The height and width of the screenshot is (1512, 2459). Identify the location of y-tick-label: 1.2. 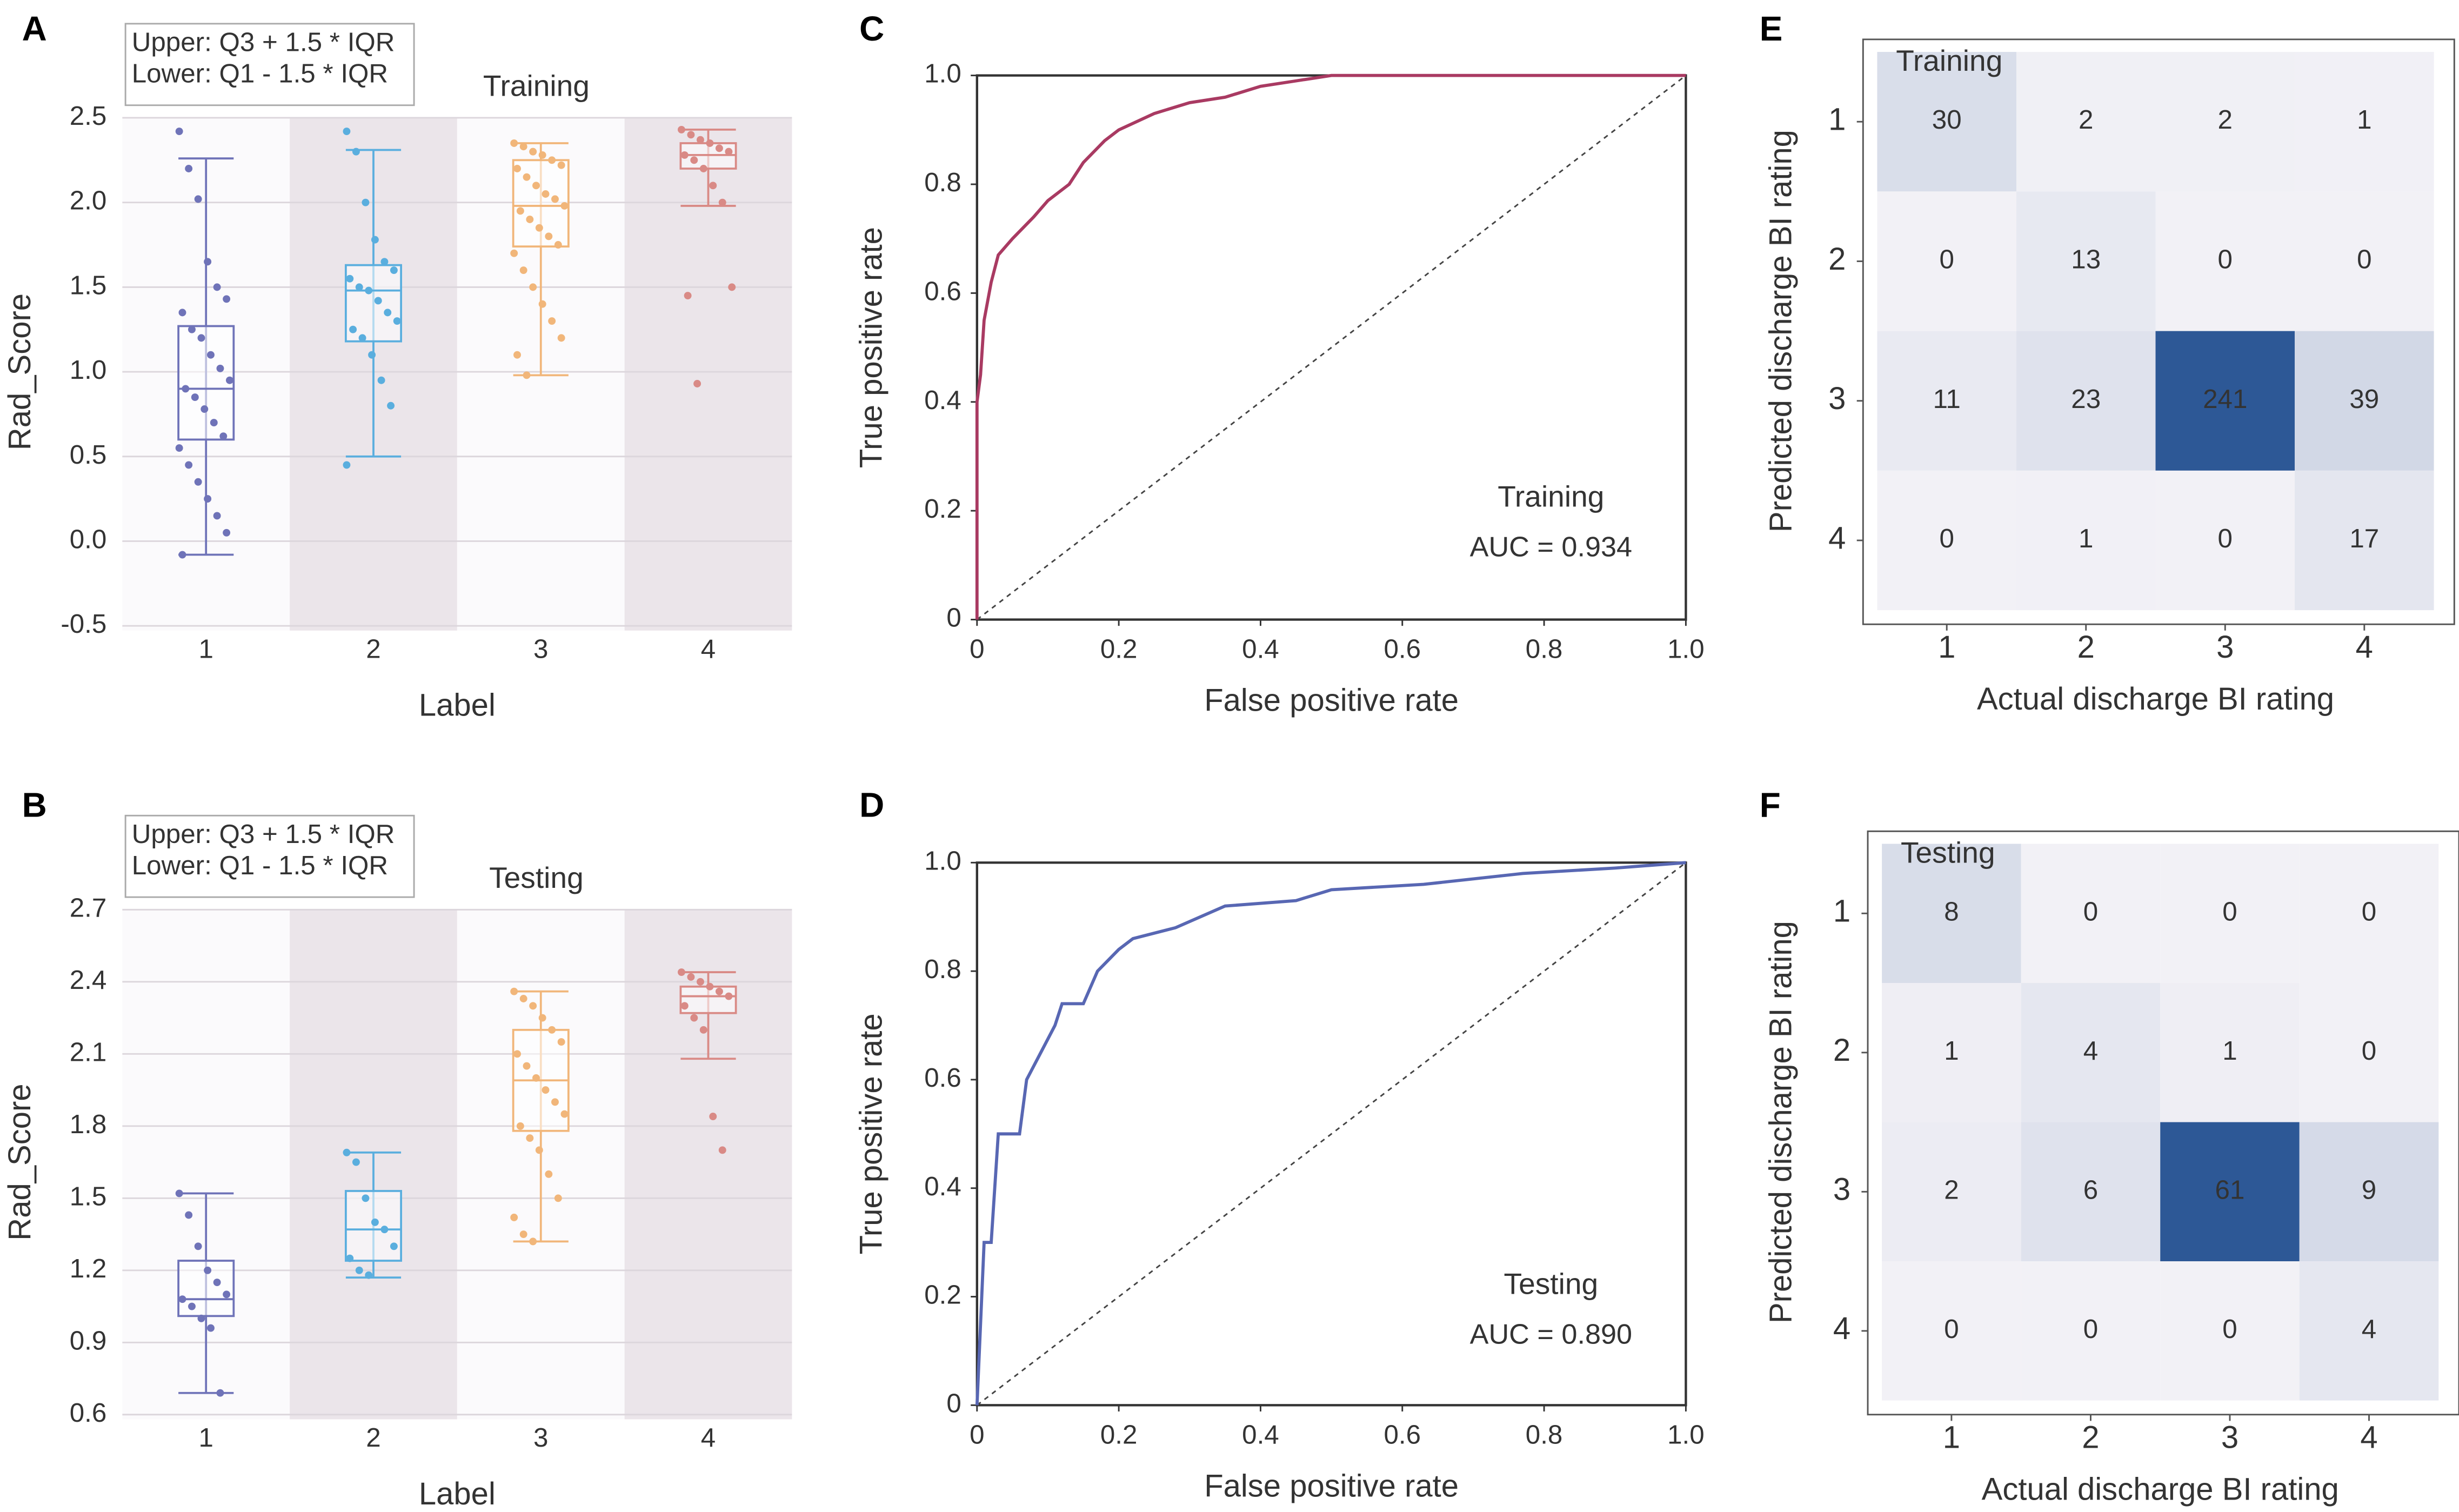
(88, 1268).